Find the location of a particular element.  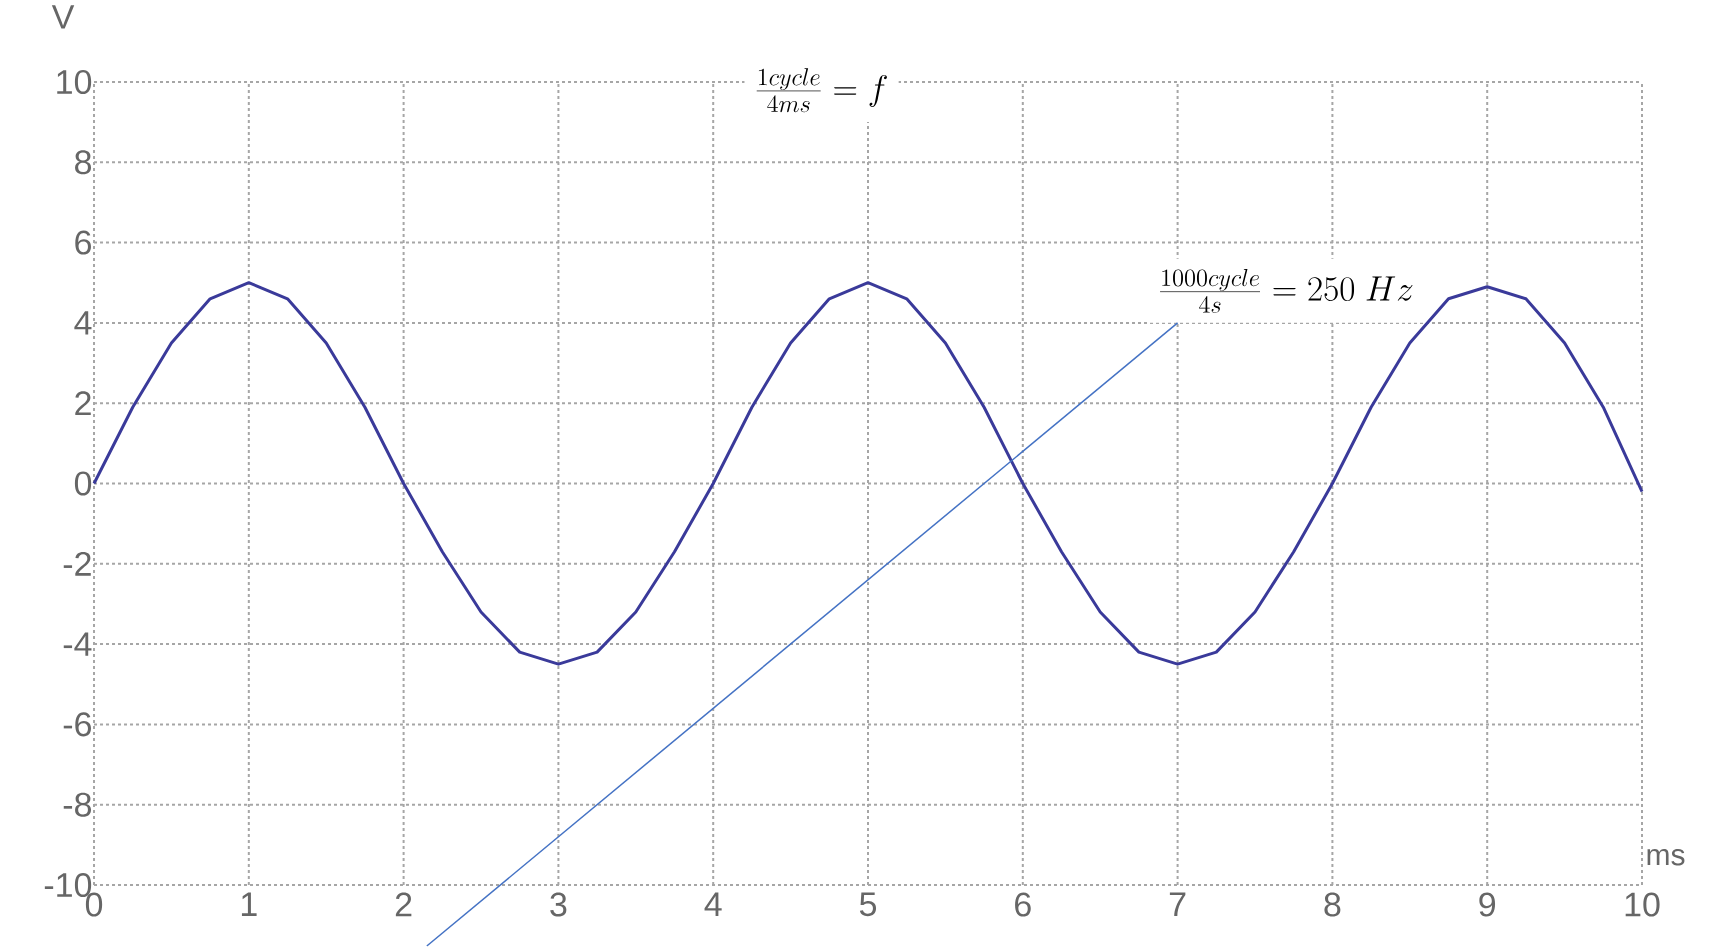

x-tick-label: 10 is located at coordinates (1642, 904).